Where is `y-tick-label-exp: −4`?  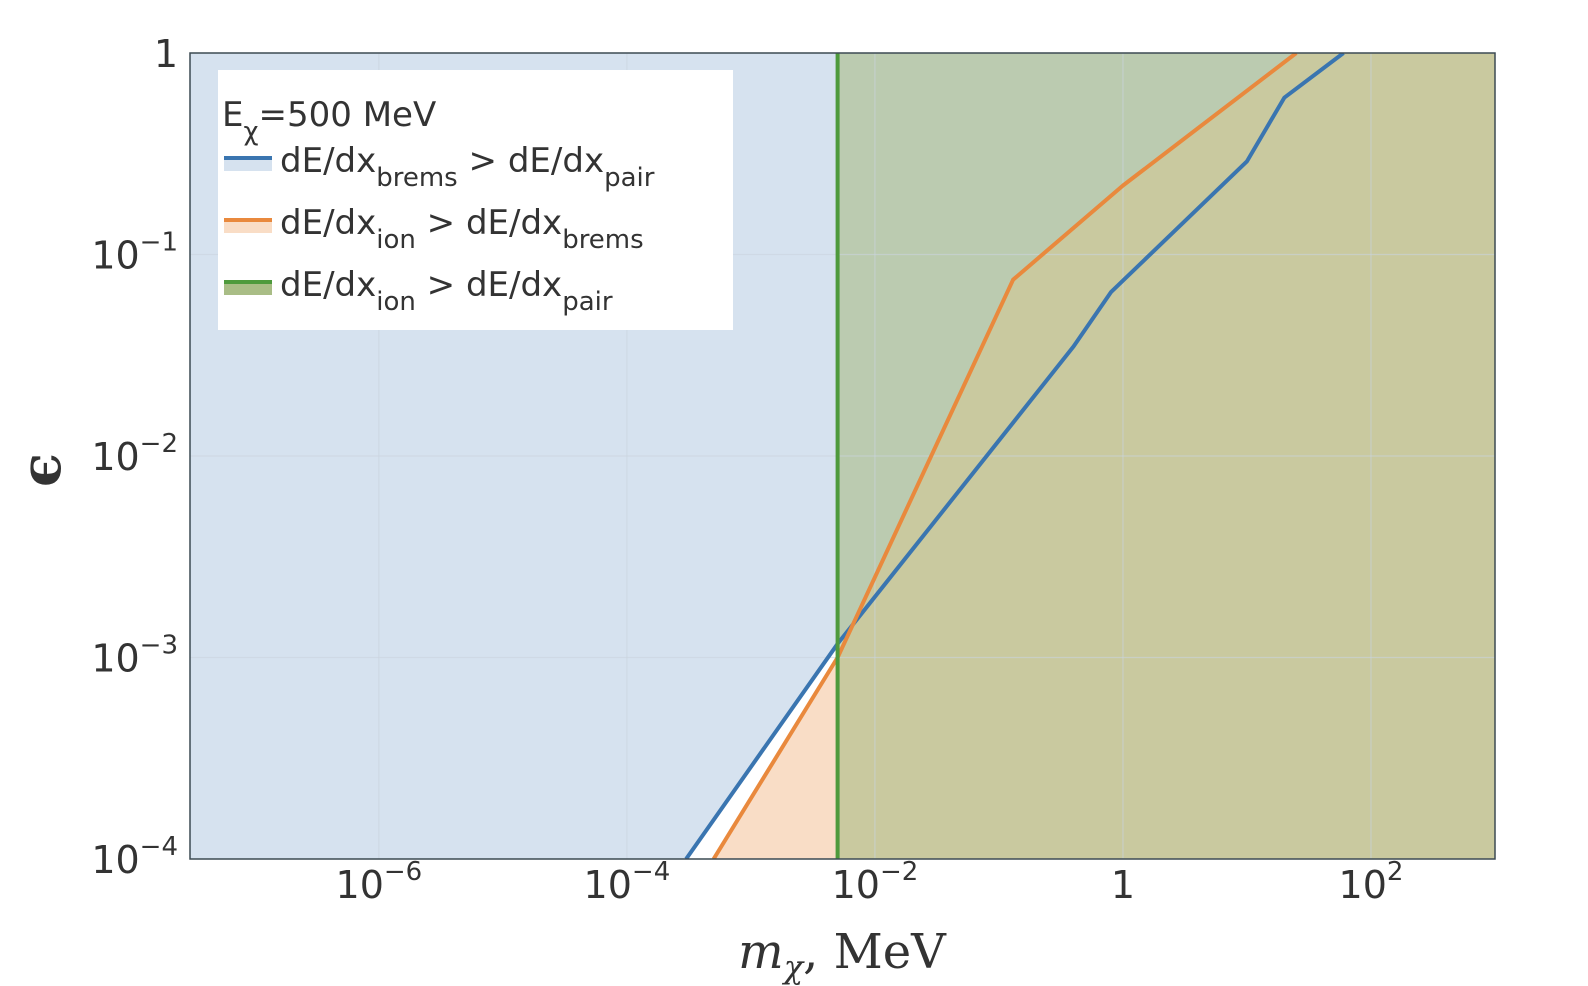
y-tick-label-exp: −4 is located at coordinates (159, 847).